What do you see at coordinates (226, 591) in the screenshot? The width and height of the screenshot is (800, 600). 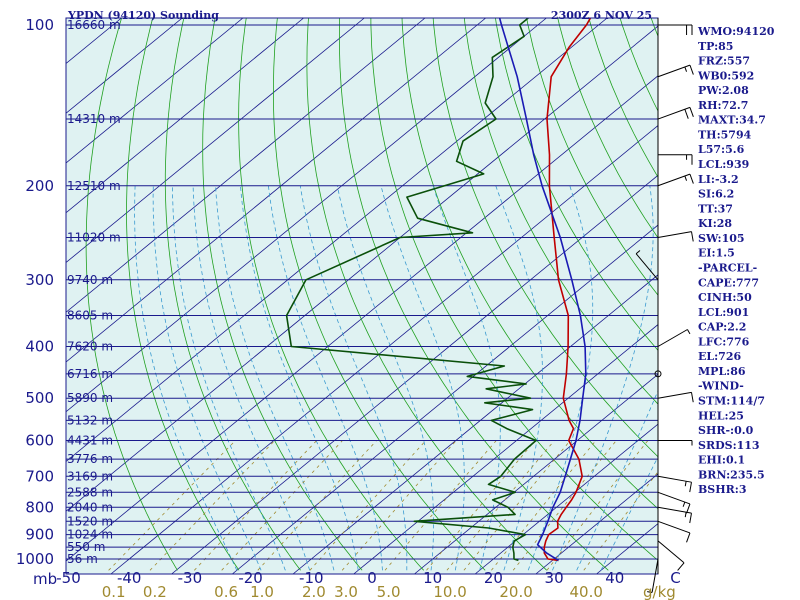 I see `mixing-ratio-tick-label: 0.6` at bounding box center [226, 591].